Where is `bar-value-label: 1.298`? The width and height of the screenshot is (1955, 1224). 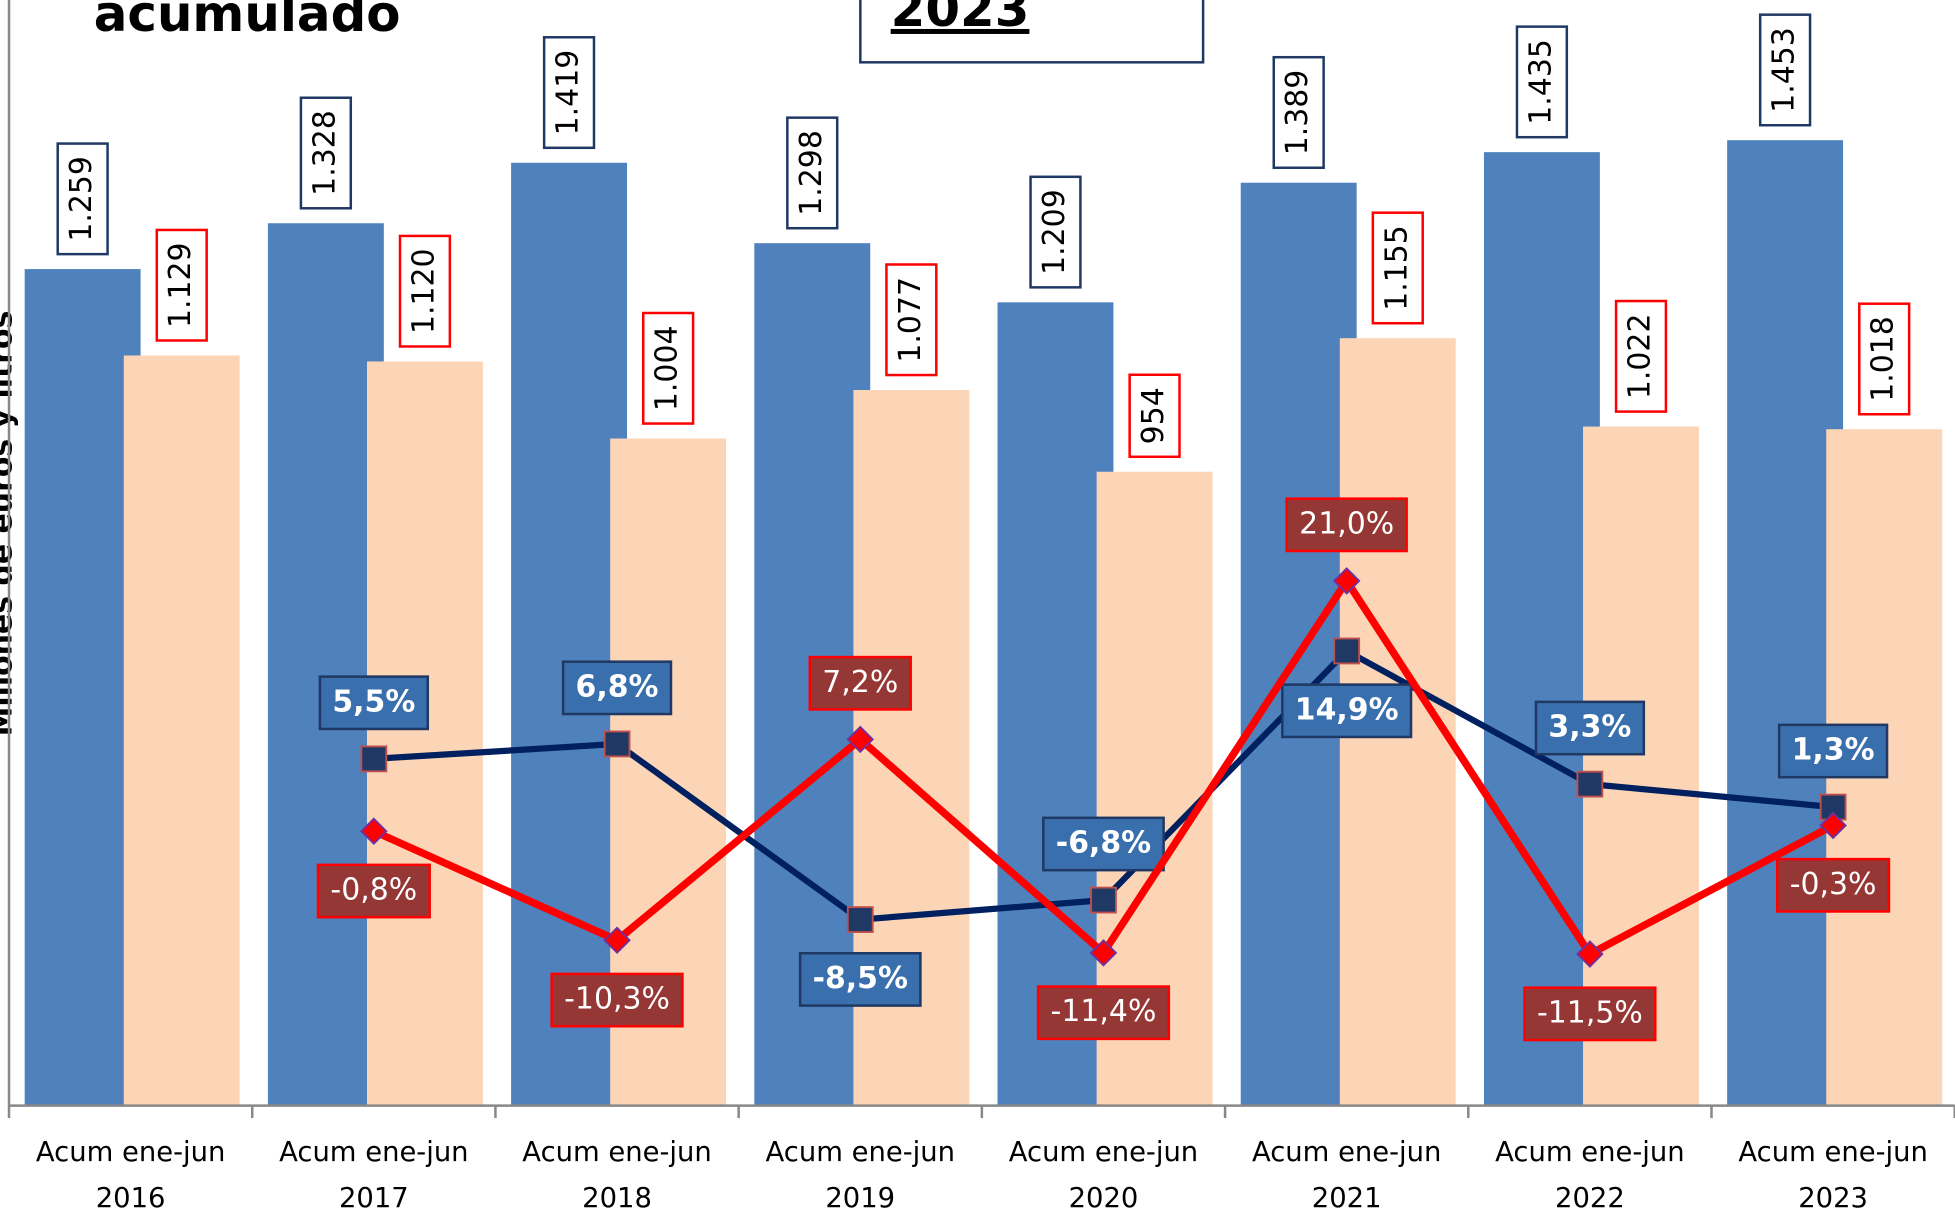
bar-value-label: 1.298 is located at coordinates (811, 173).